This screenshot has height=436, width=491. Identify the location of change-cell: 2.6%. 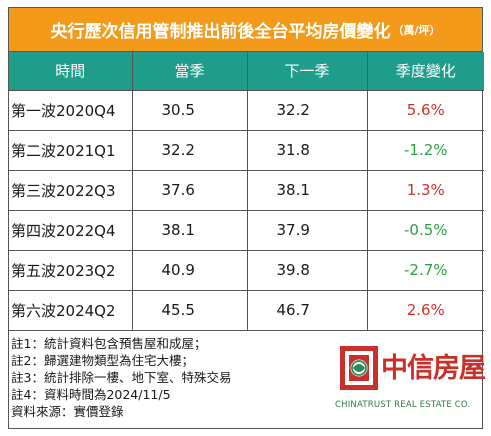
(425, 310).